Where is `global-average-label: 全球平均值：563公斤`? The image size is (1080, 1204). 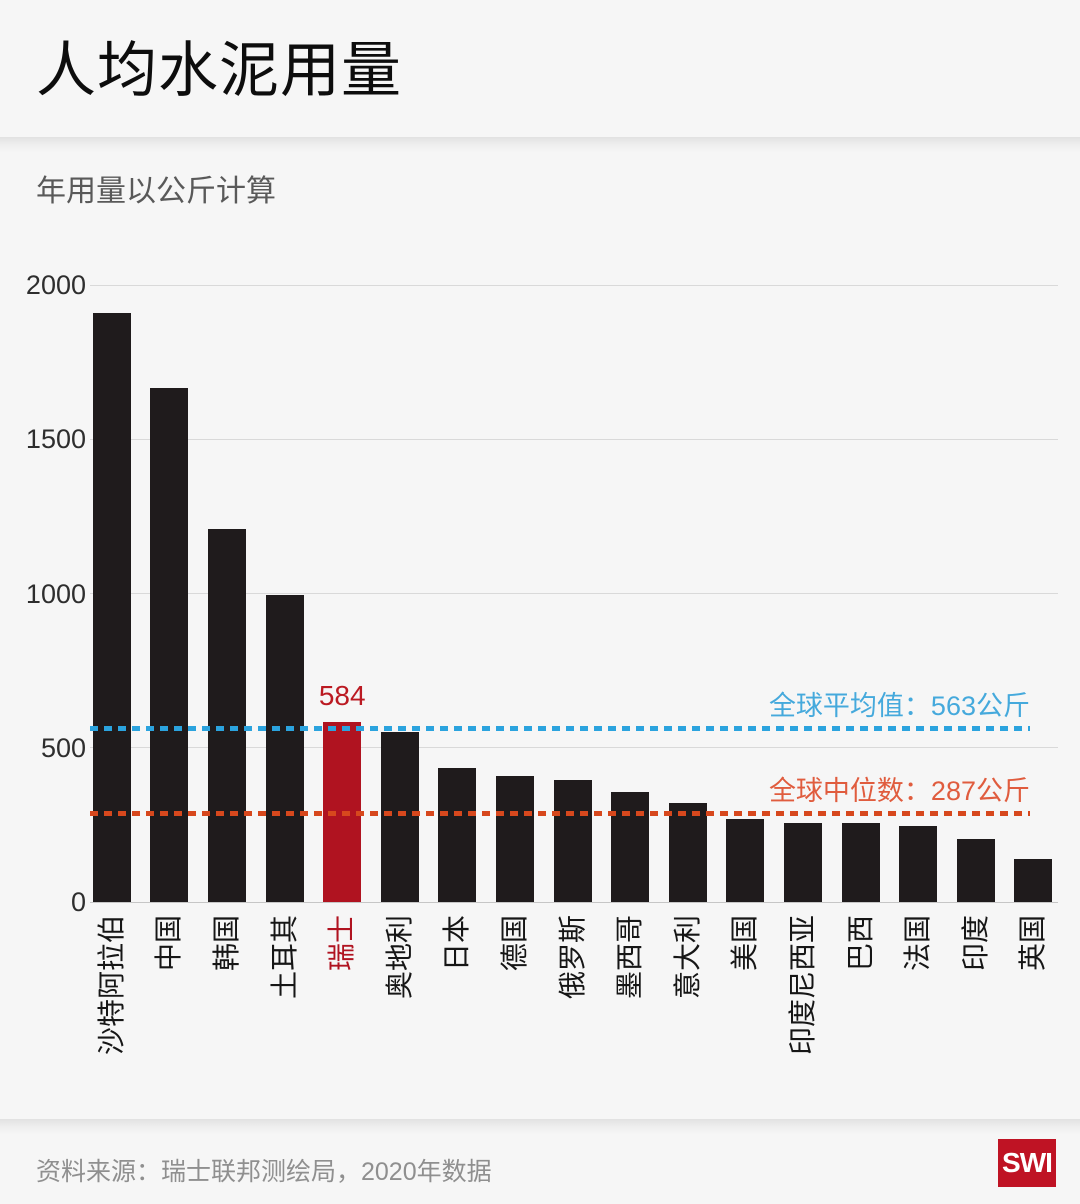
global-average-label: 全球平均值：563公斤 is located at coordinates (899, 706).